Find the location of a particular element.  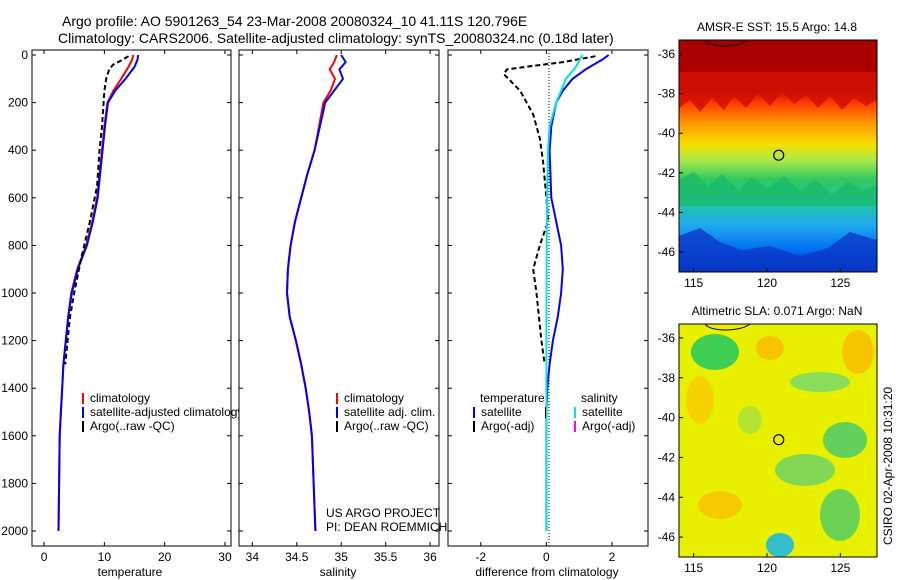

sst-contour is located at coordinates (725, 43).